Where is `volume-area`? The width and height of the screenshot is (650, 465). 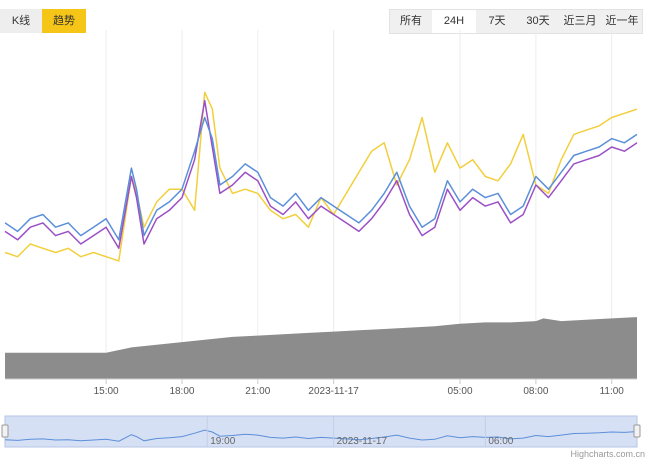
volume-area is located at coordinates (321, 348).